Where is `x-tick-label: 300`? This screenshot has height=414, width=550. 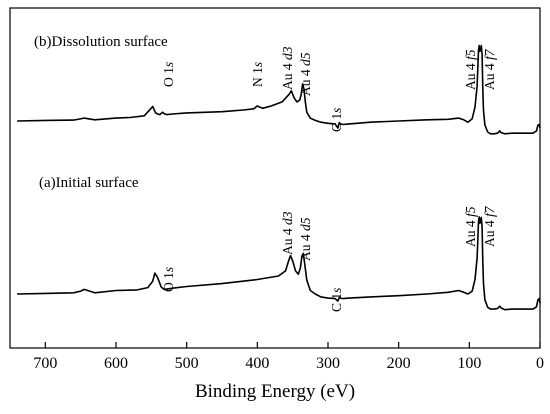 x-tick-label: 300 is located at coordinates (328, 363).